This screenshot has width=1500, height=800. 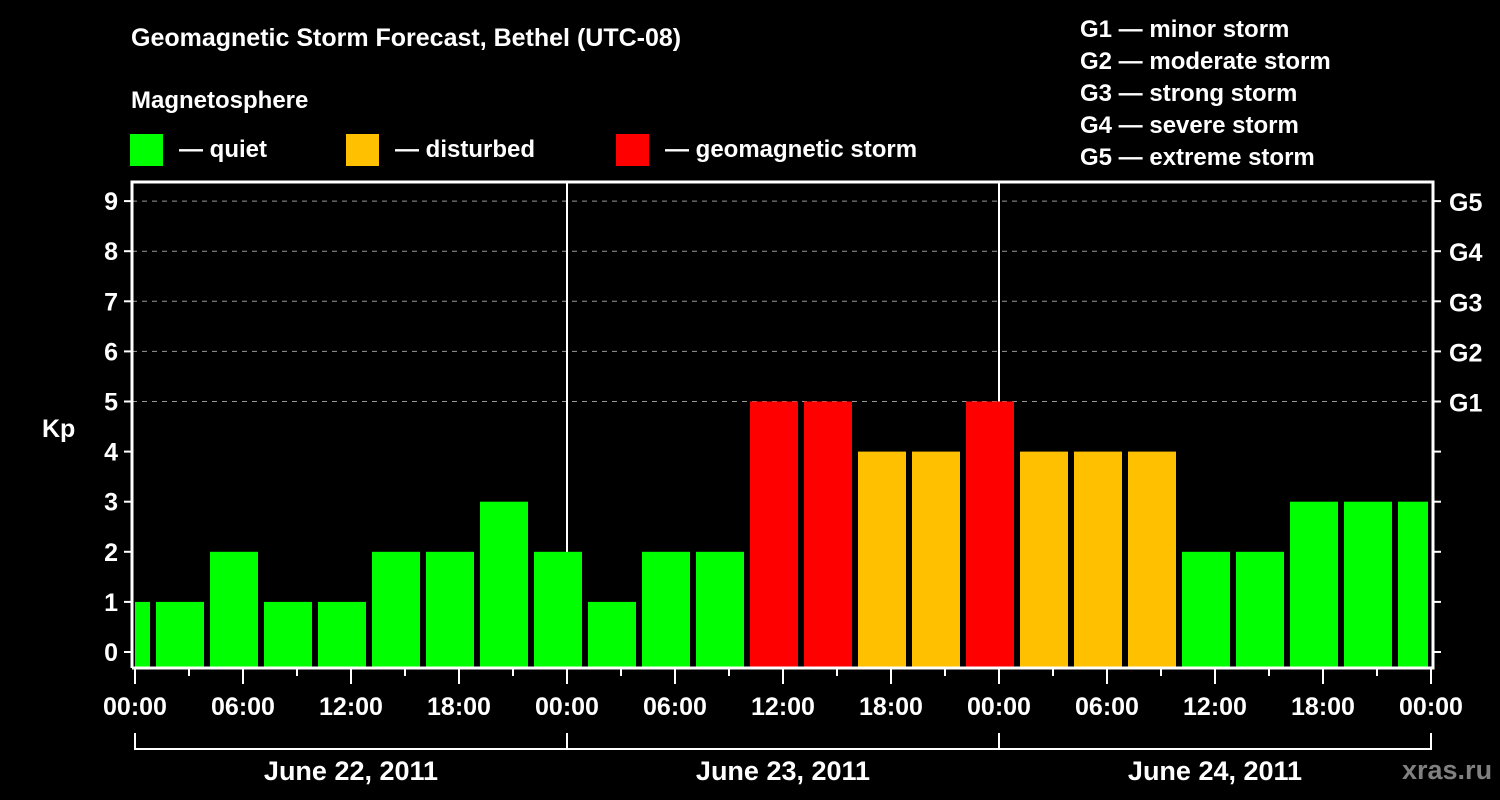 I want to click on y-tick-label: 9, so click(x=111, y=202).